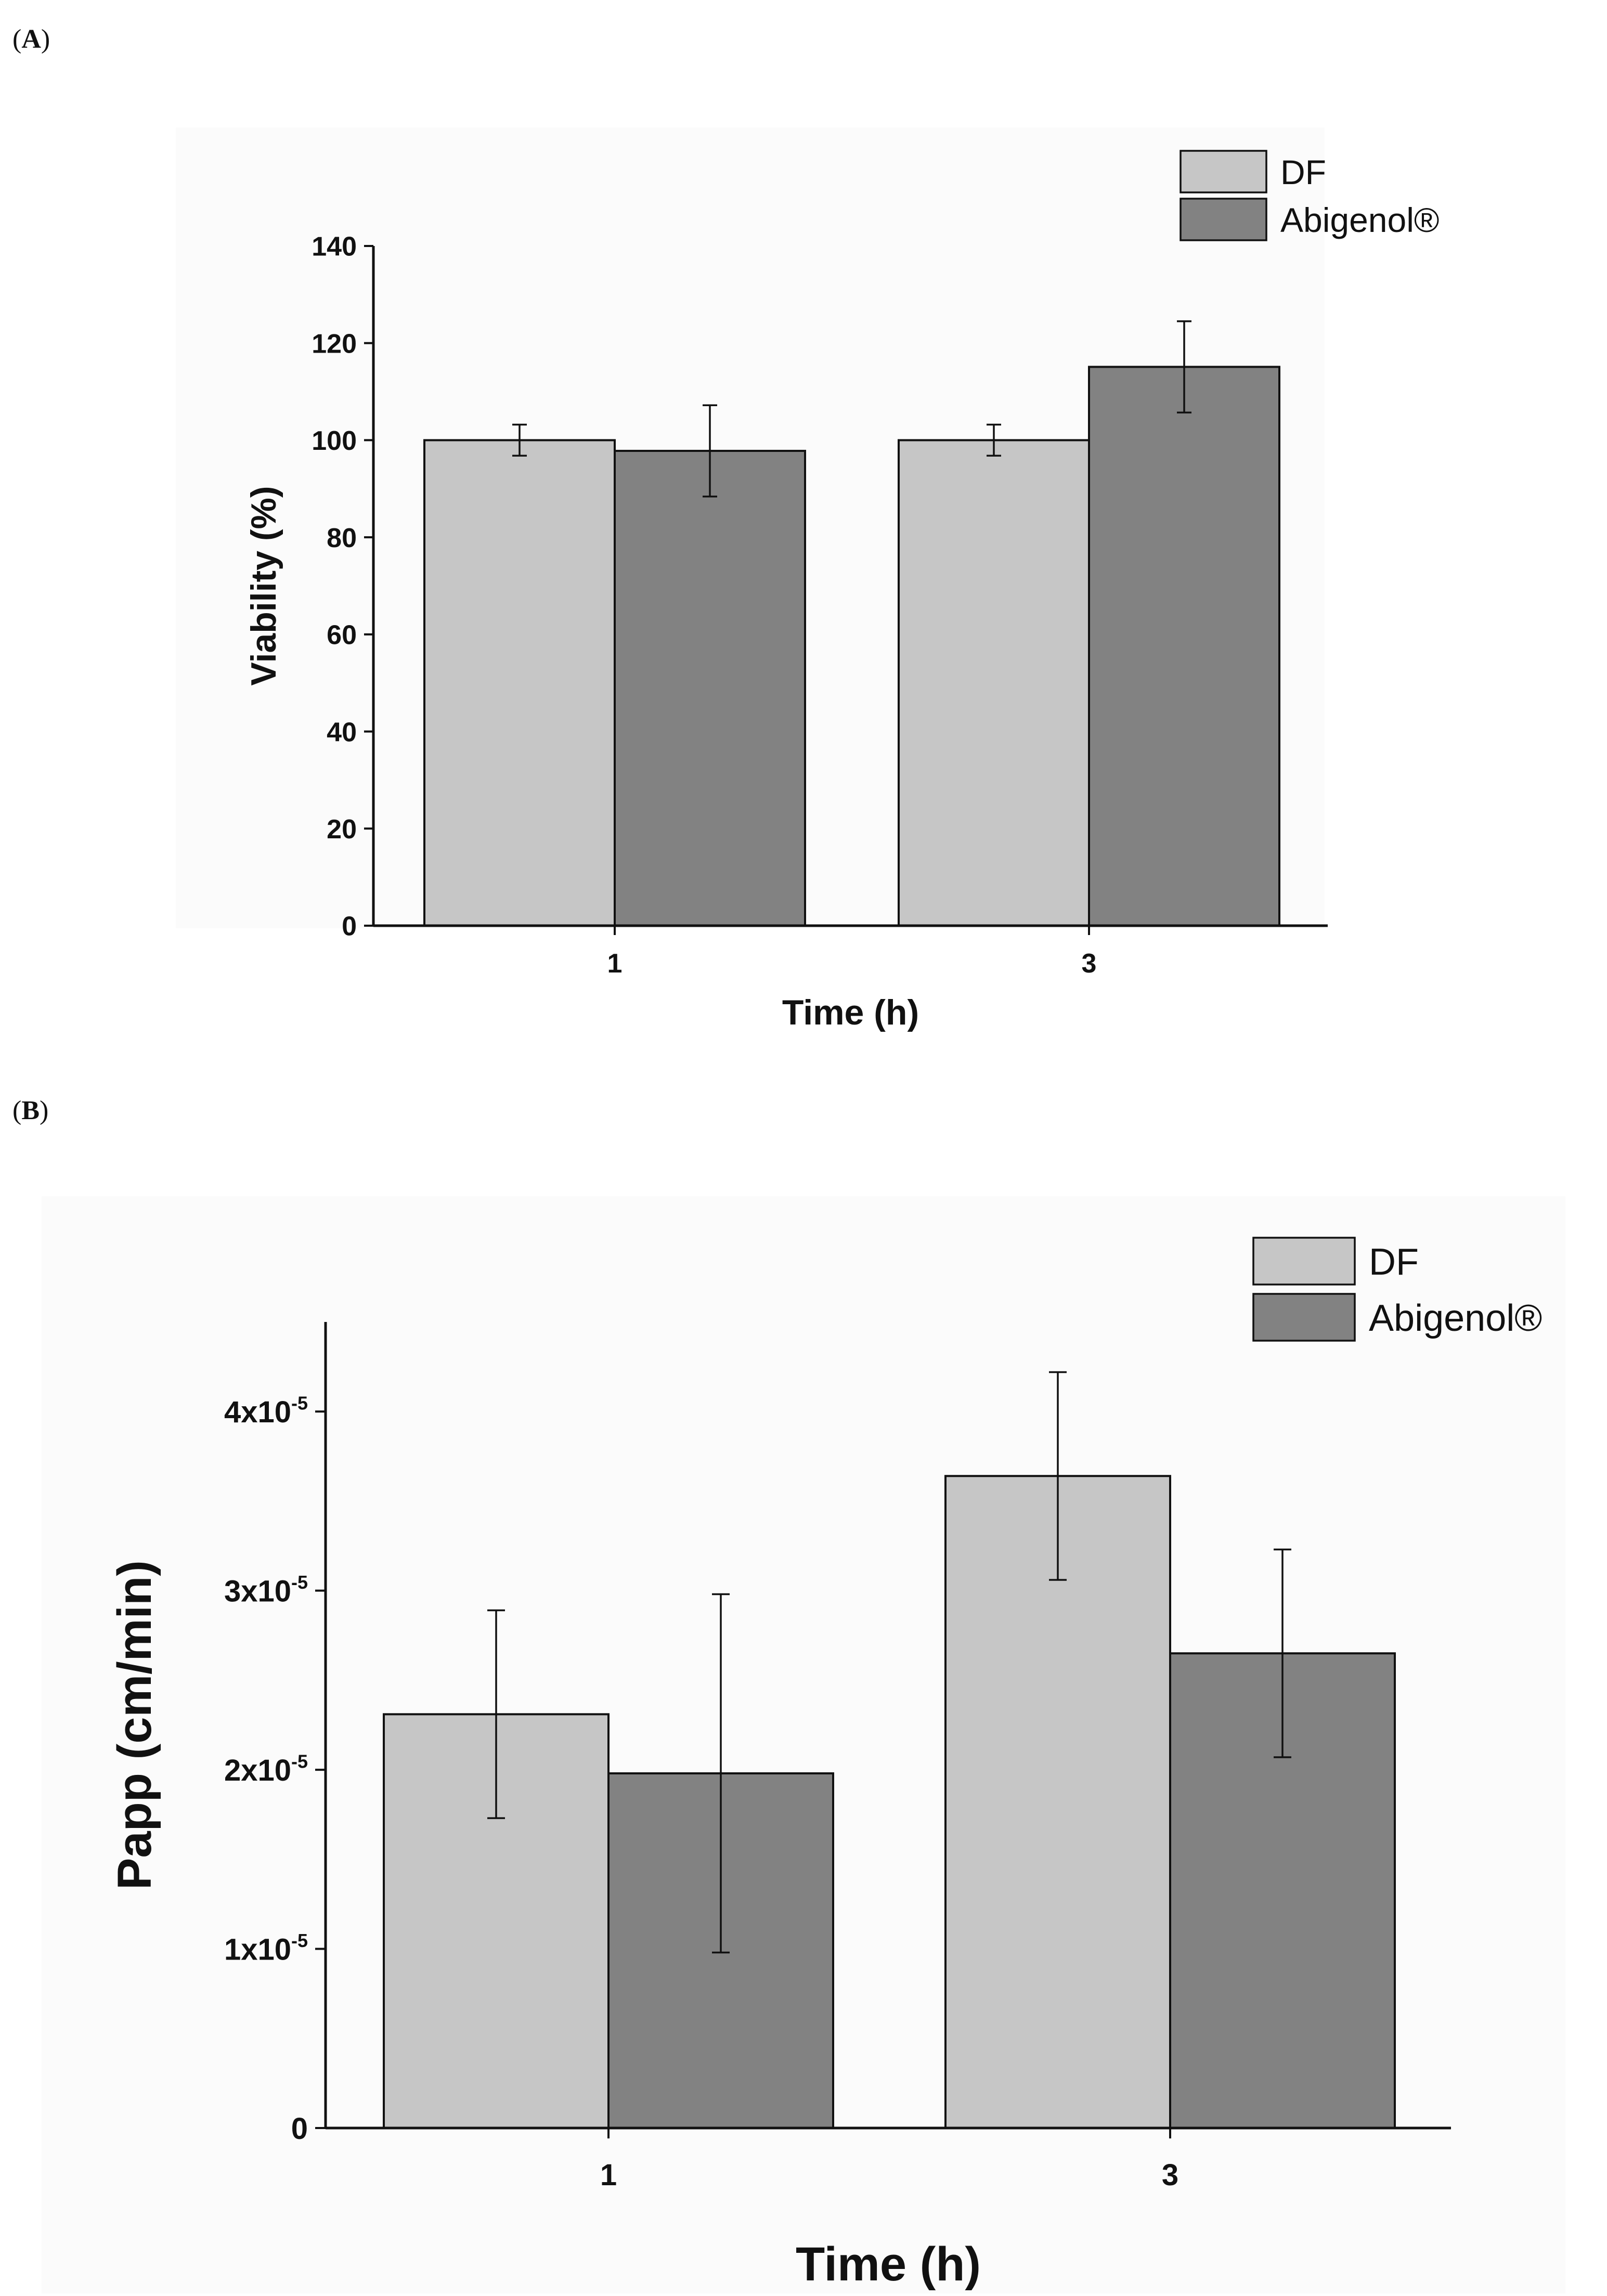 Image resolution: width=1607 pixels, height=2296 pixels. What do you see at coordinates (334, 344) in the screenshot?
I see `y-tick-label: 120` at bounding box center [334, 344].